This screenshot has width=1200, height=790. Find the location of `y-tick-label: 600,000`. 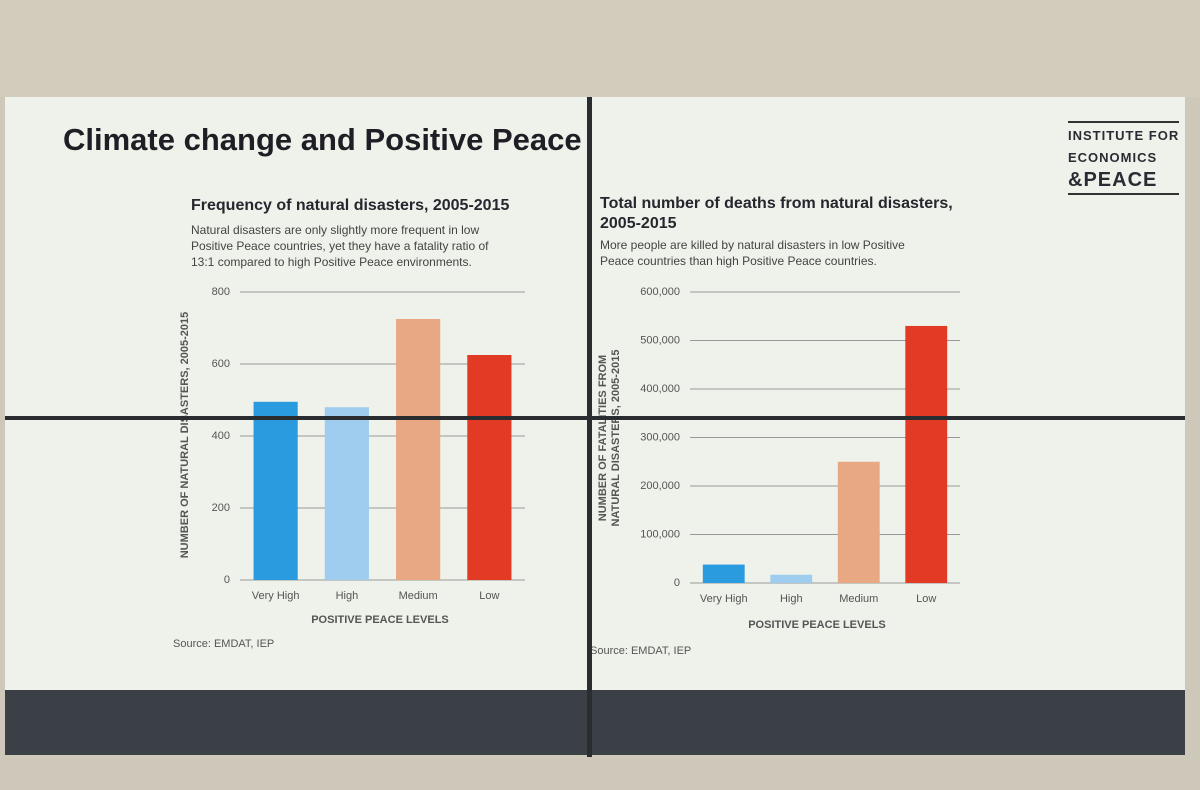

y-tick-label: 600,000 is located at coordinates (660, 292).